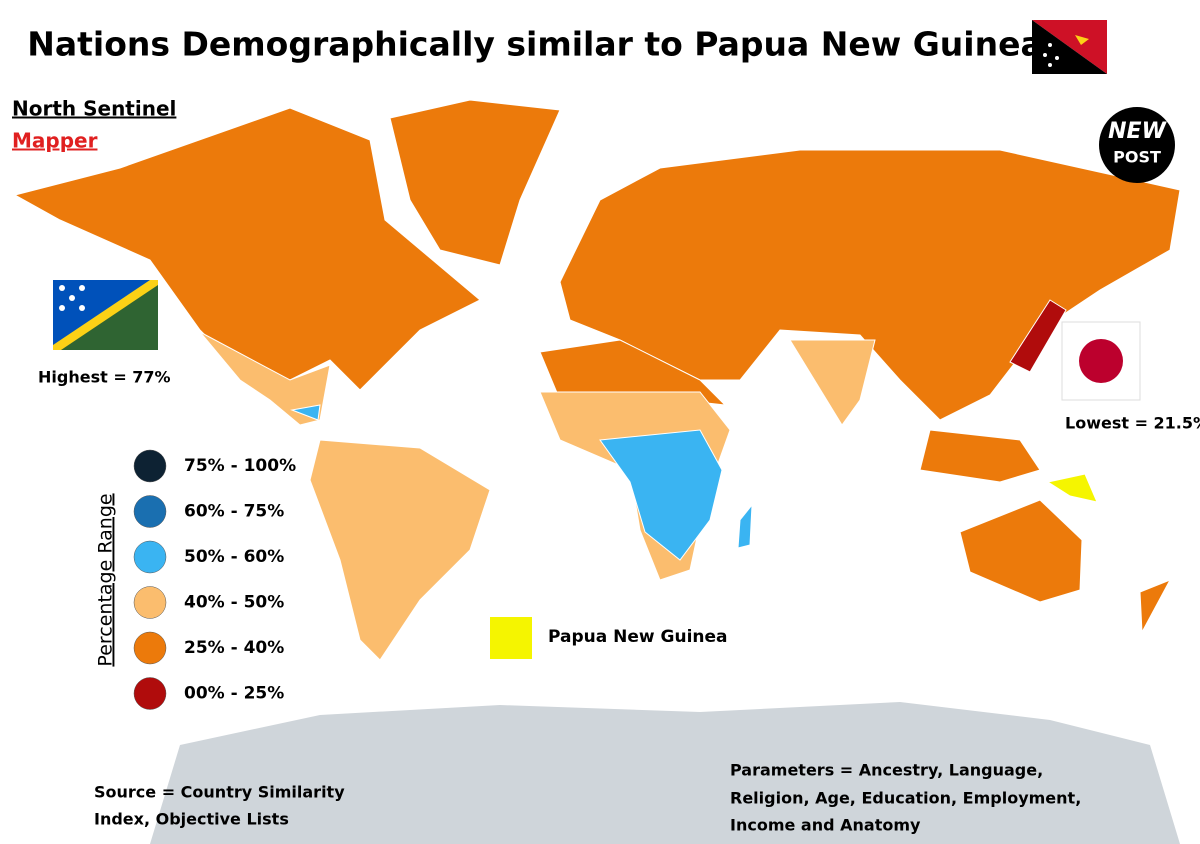  What do you see at coordinates (400, 550) in the screenshot?
I see `south-america` at bounding box center [400, 550].